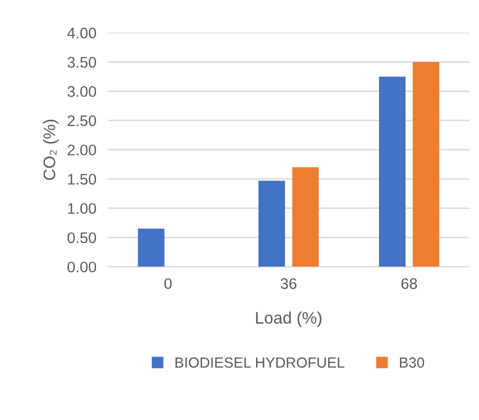 The width and height of the screenshot is (479, 420). I want to click on y-tick-label: 2.00, so click(82, 150).